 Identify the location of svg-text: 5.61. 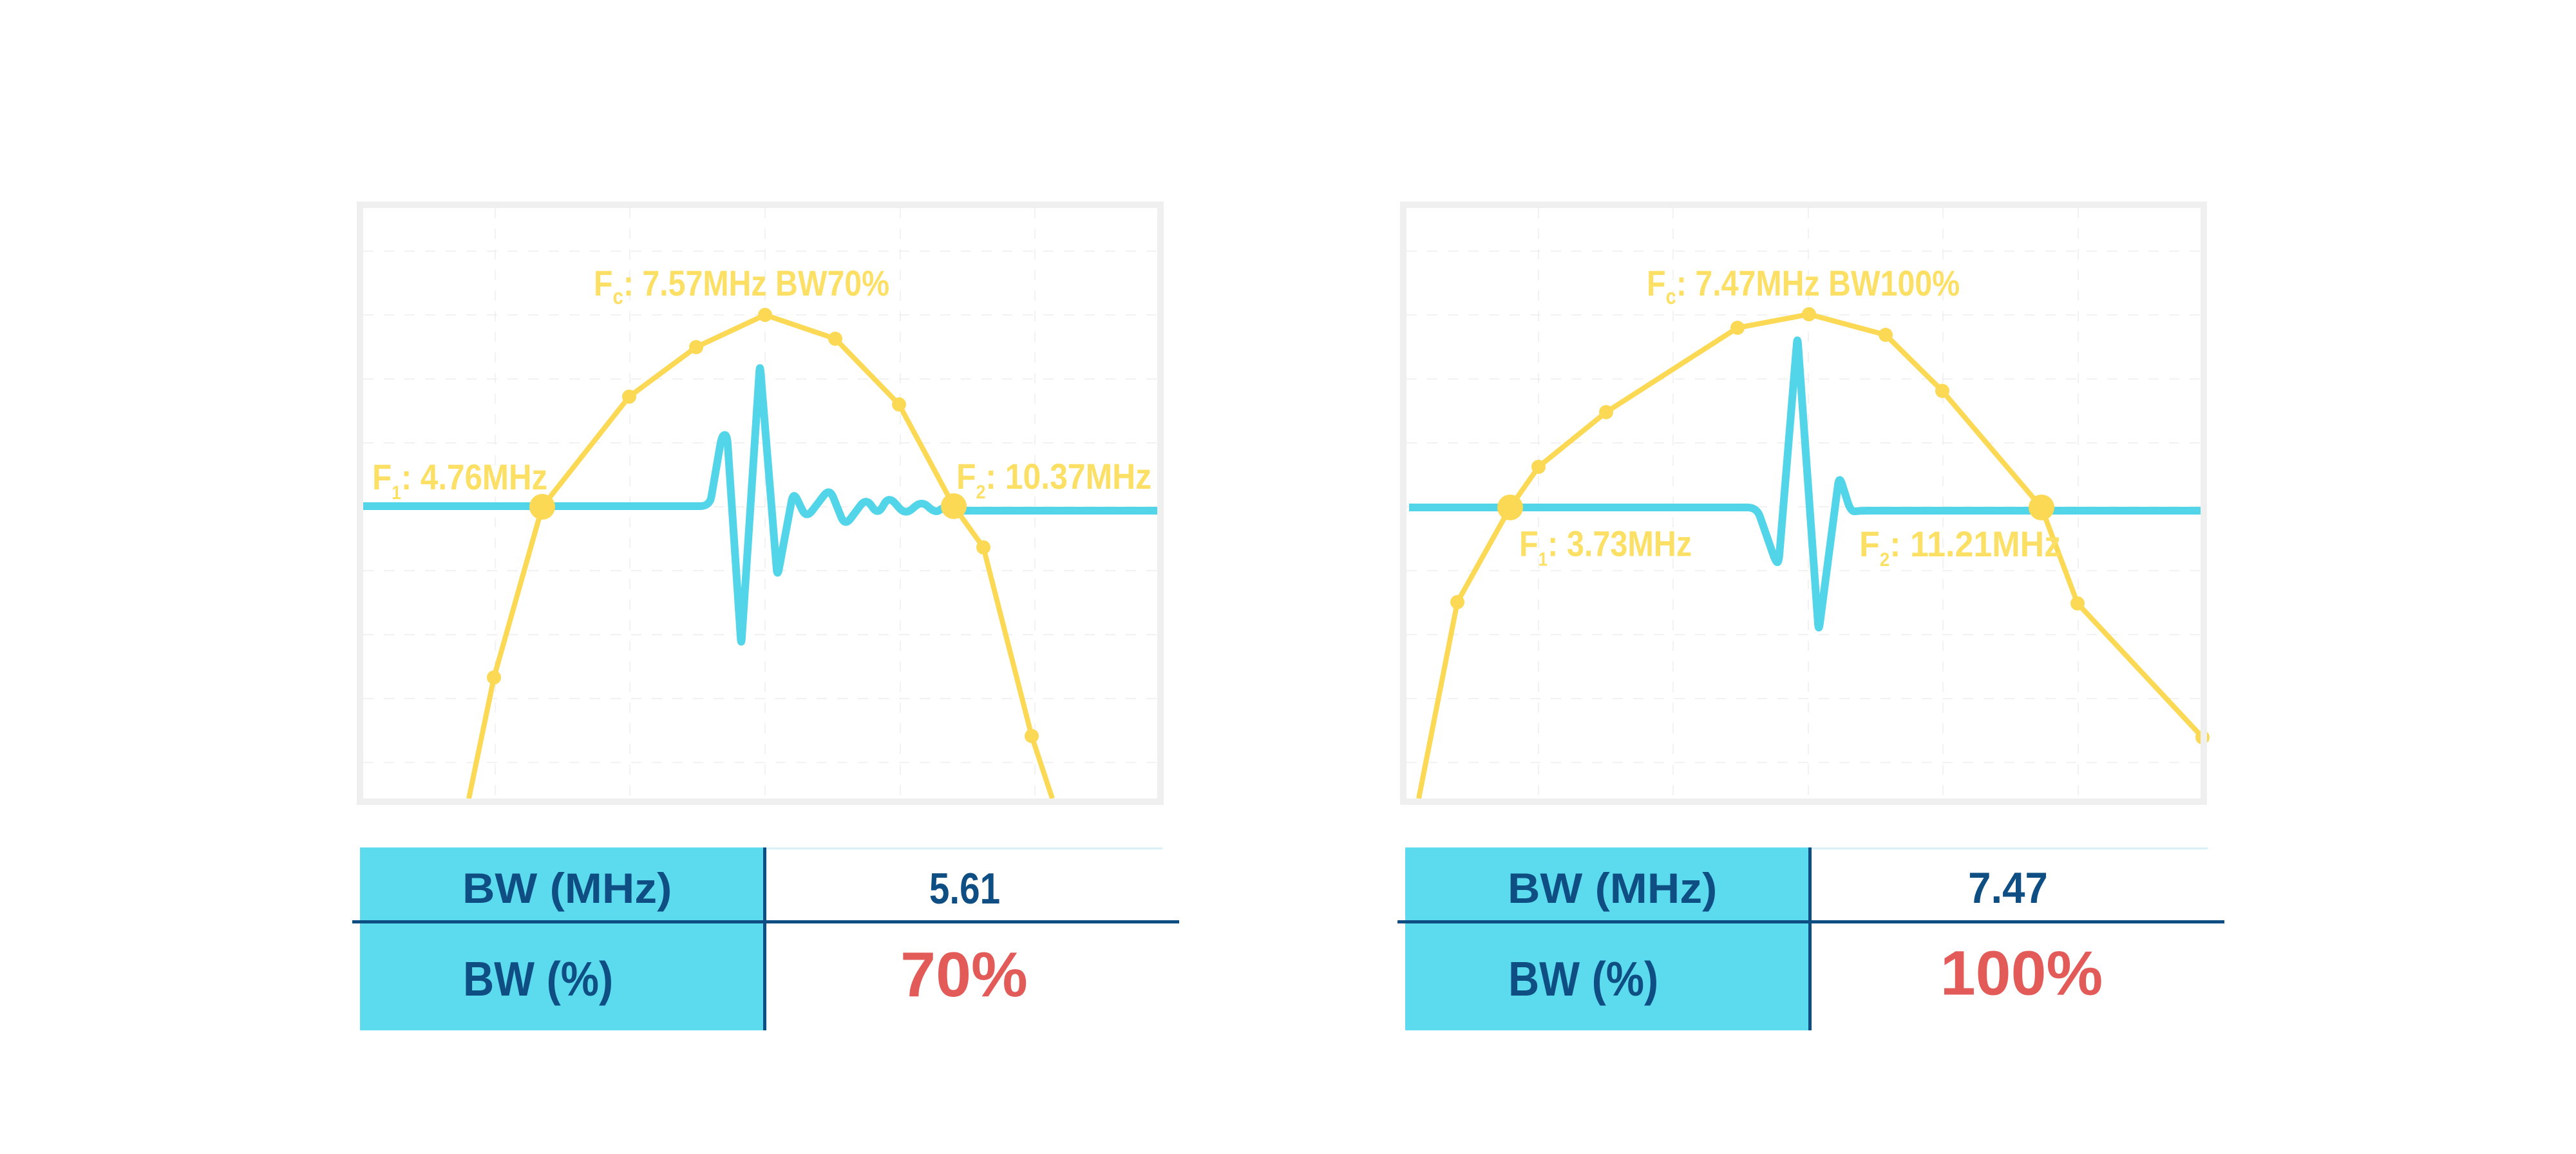
(965, 889).